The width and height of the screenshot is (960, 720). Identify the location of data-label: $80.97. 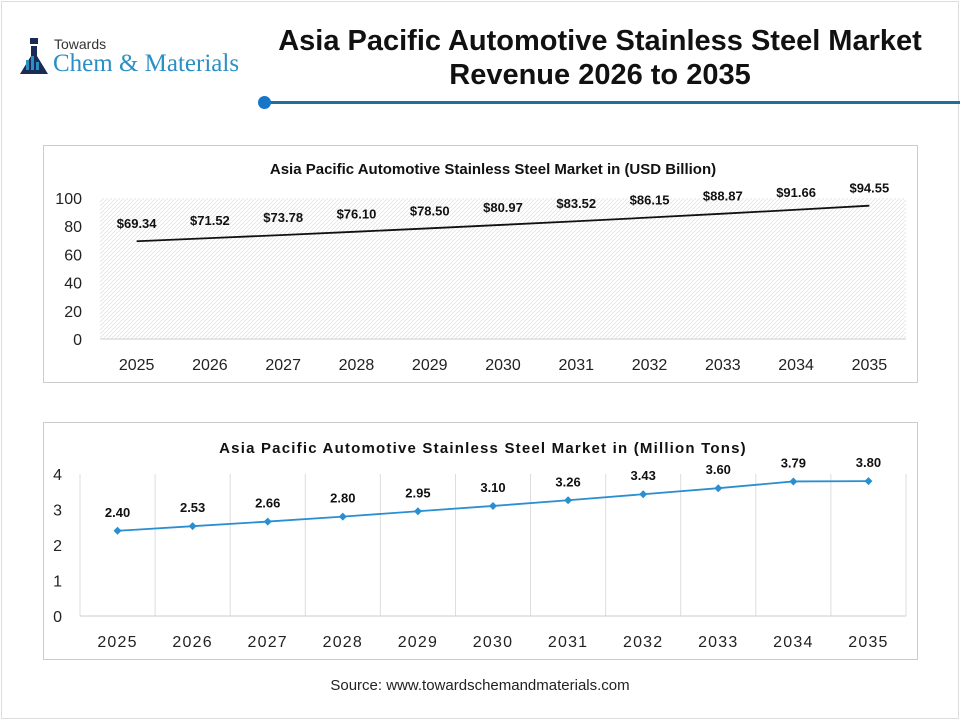
(503, 207).